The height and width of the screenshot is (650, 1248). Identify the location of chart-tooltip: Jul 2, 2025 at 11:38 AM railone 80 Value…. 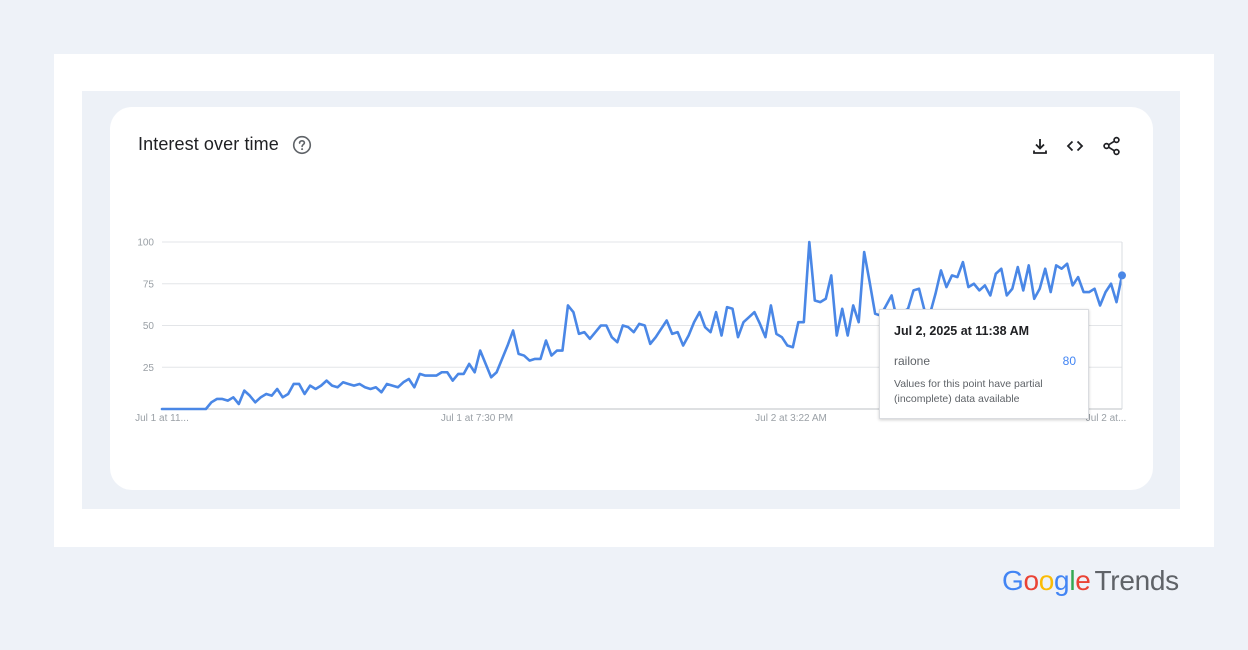
(984, 364).